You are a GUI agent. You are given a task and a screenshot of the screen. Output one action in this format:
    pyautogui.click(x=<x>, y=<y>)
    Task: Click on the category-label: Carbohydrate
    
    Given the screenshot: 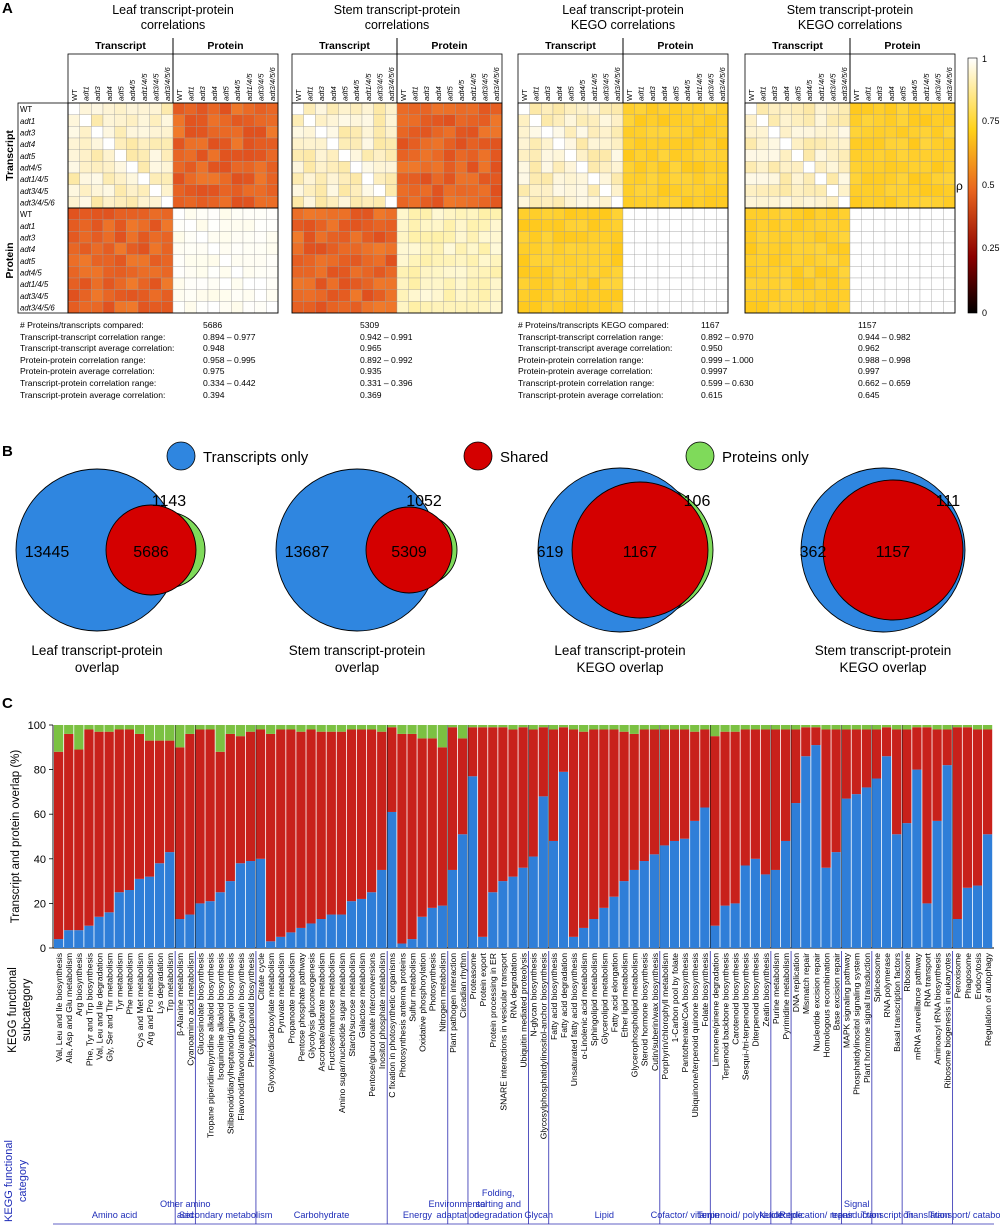 What is the action you would take?
    pyautogui.click(x=322, y=1215)
    